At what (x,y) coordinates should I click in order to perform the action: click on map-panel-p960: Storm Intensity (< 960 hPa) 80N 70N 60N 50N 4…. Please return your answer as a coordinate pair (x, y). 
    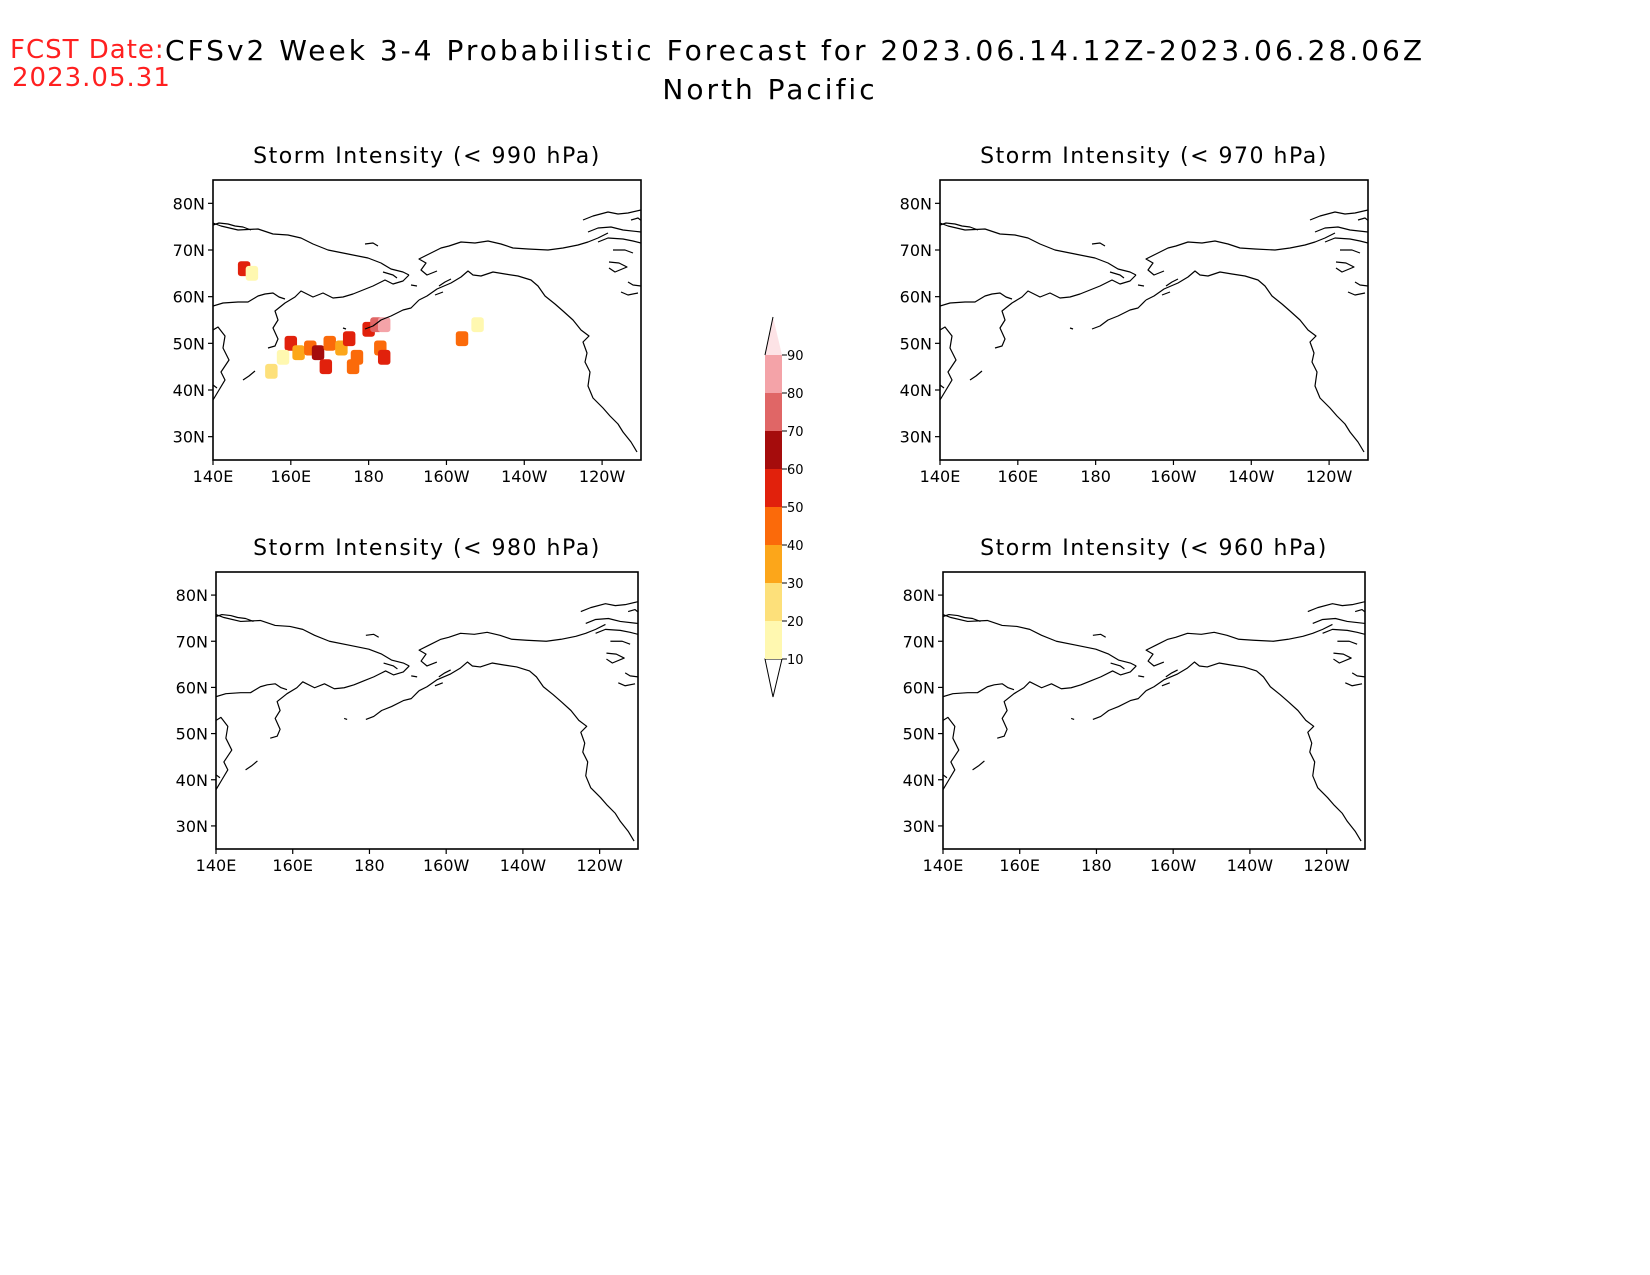
    Looking at the image, I should click on (1134, 705).